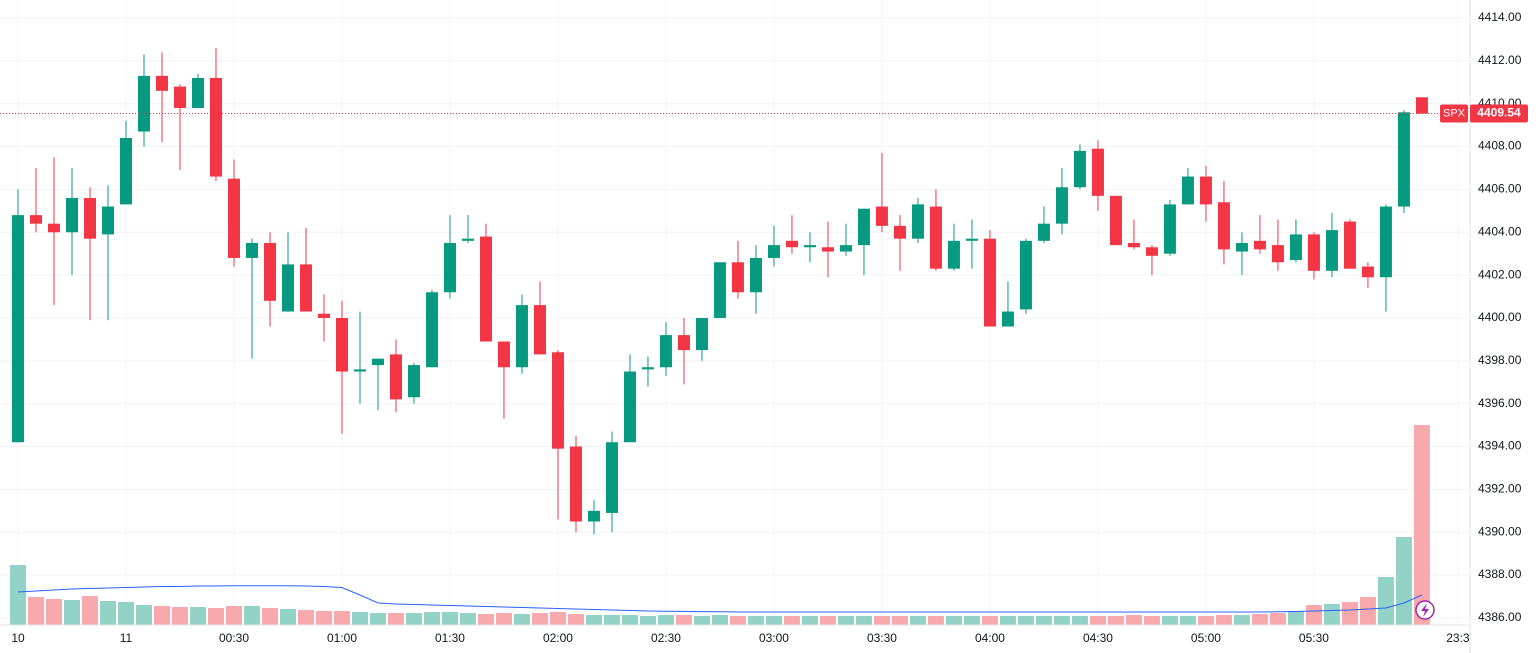  Describe the element at coordinates (1500, 231) in the screenshot. I see `y-tick-label: 4404.00` at that location.